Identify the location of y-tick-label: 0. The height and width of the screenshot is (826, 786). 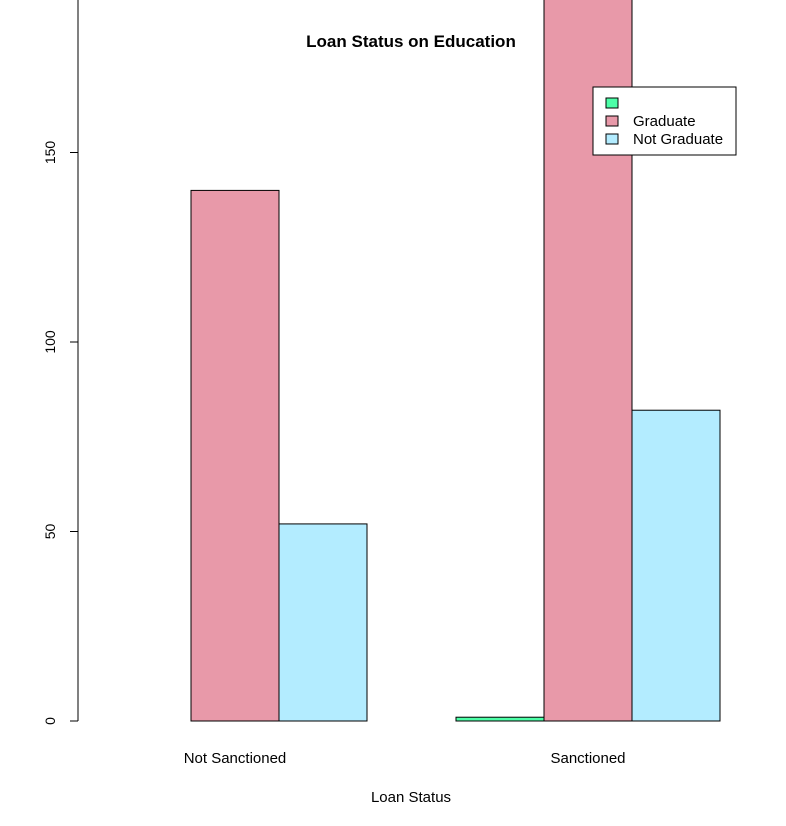
(50, 721).